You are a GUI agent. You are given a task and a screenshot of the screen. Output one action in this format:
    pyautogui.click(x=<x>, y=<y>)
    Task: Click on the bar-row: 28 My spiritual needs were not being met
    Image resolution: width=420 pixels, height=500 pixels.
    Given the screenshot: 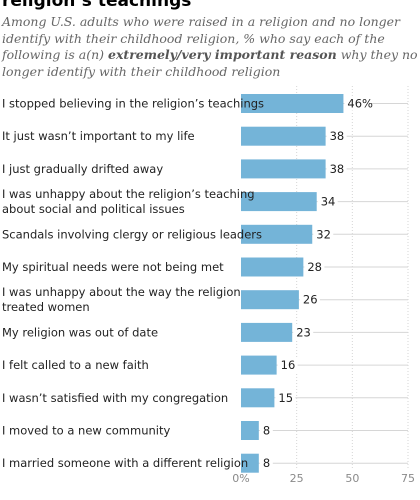 What is the action you would take?
    pyautogui.click(x=205, y=267)
    